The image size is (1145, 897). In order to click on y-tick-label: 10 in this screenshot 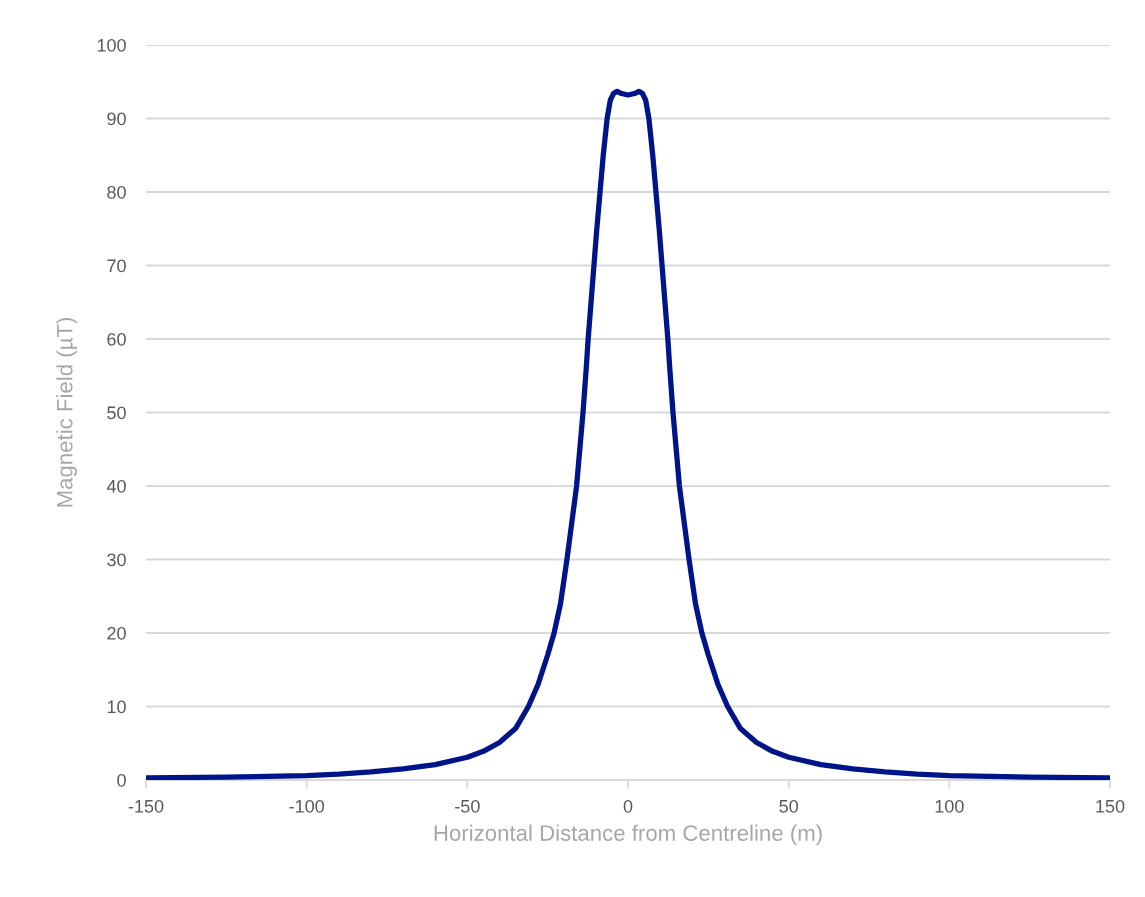, I will do `click(116, 707)`.